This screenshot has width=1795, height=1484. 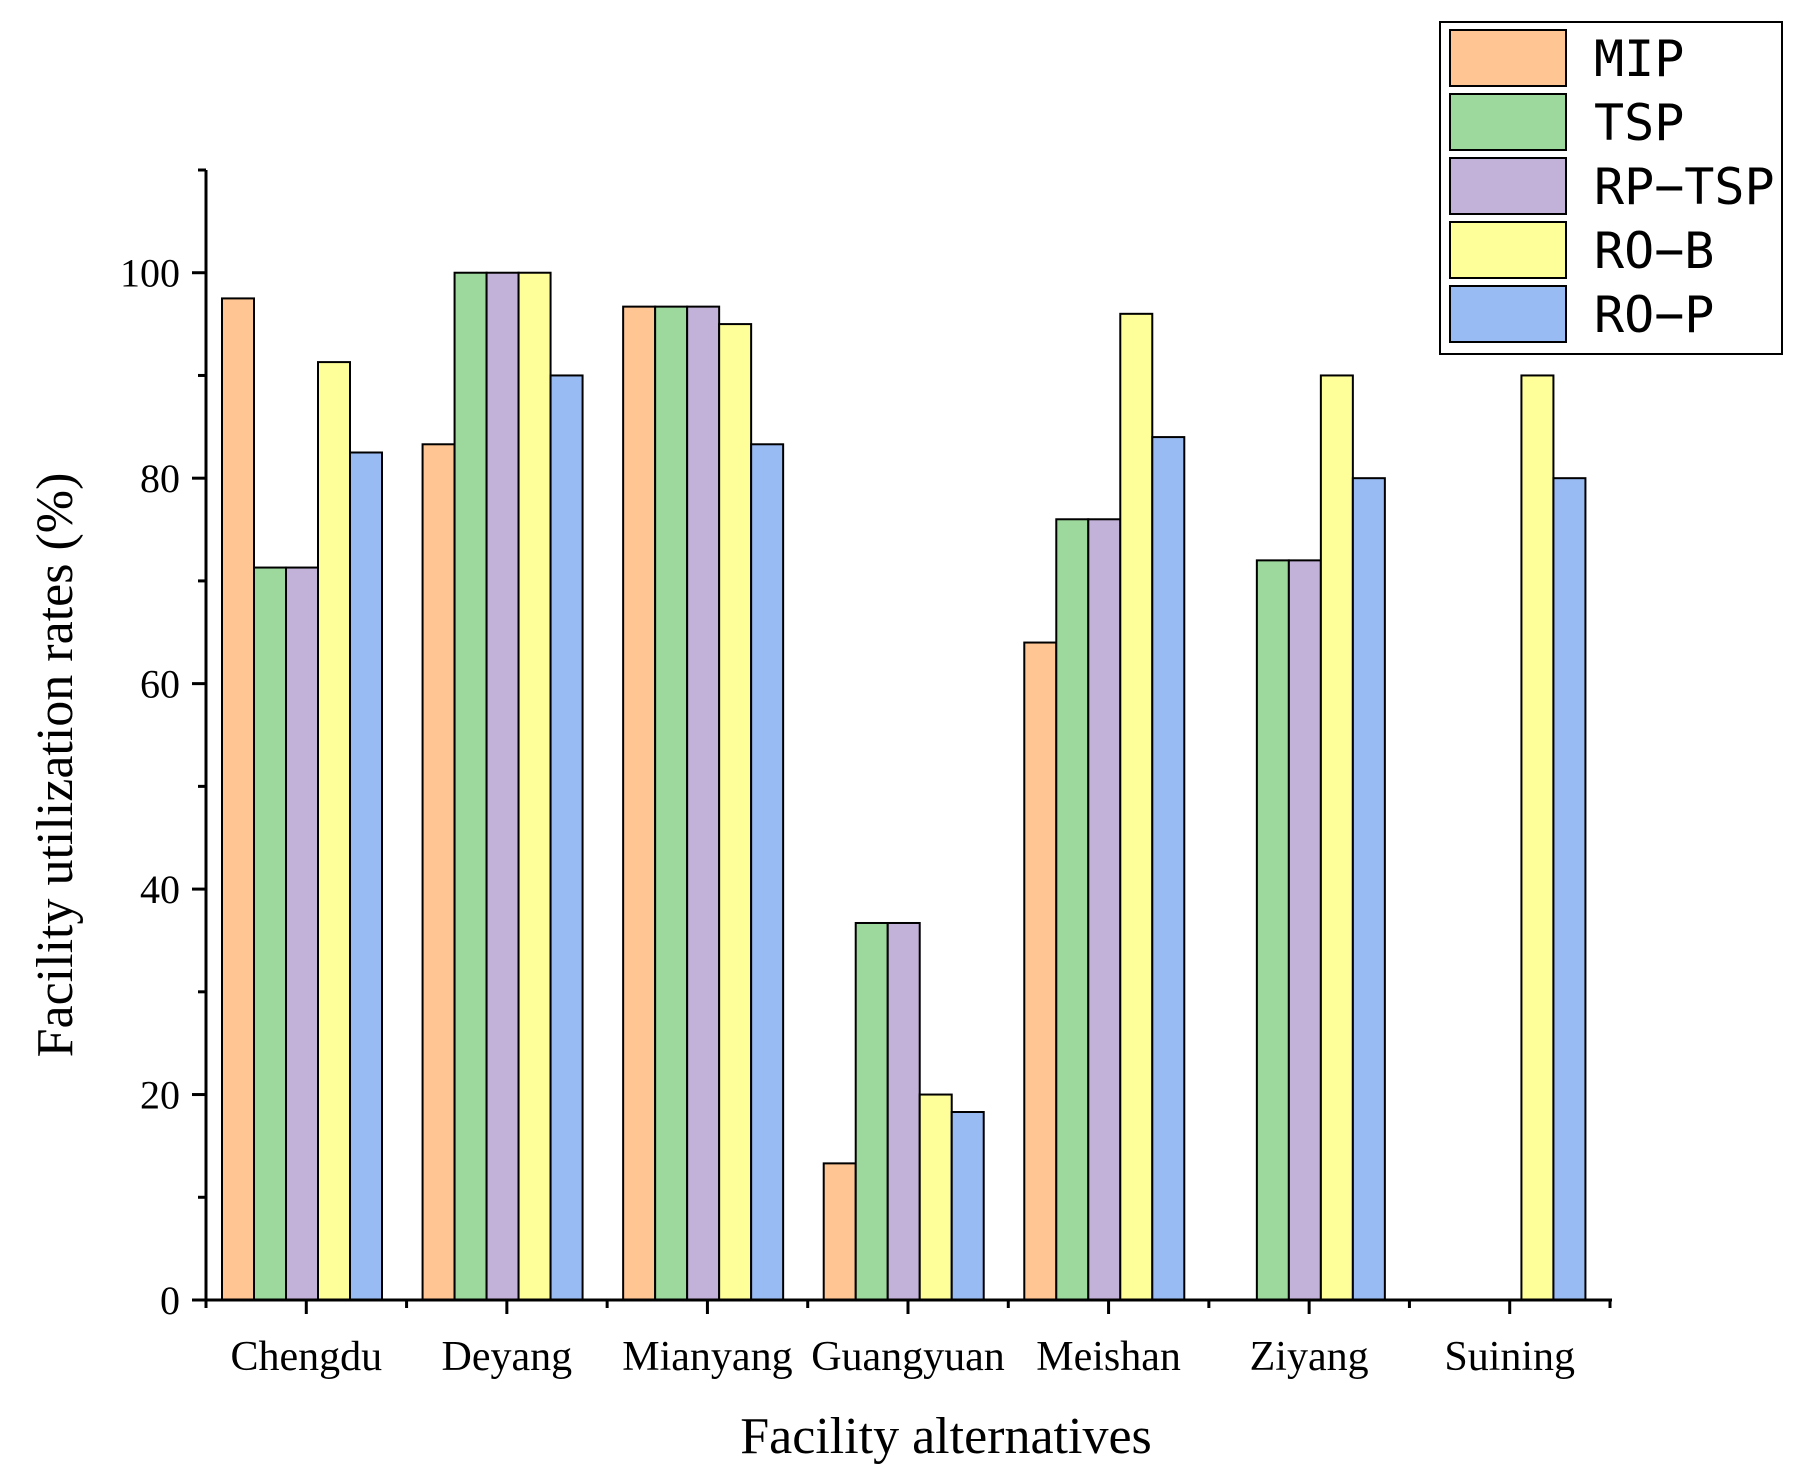 What do you see at coordinates (1569, 889) in the screenshot?
I see `bar-ro-p-suining` at bounding box center [1569, 889].